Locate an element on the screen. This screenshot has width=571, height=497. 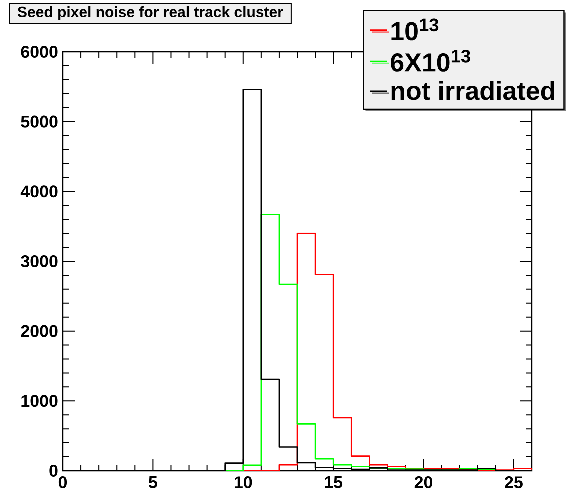
y-tick-label: 6000 is located at coordinates (39, 52).